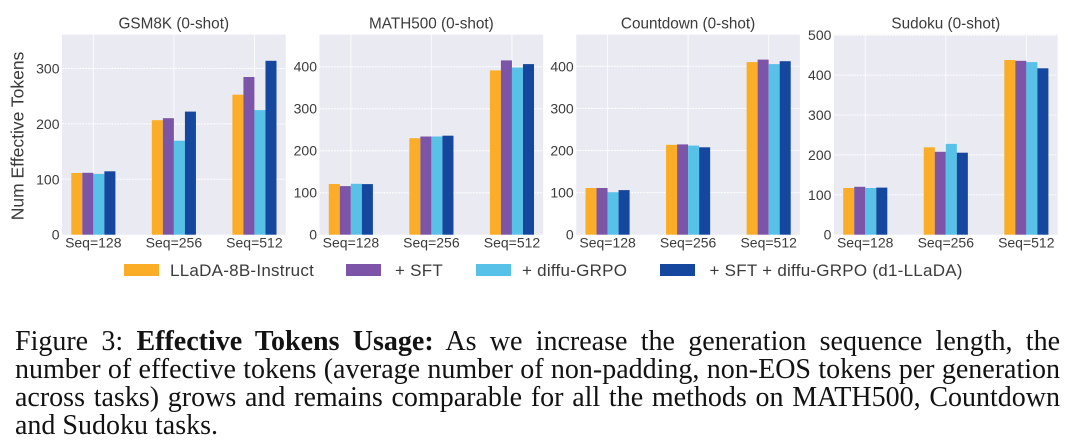 The image size is (1080, 445). Describe the element at coordinates (174, 24) in the screenshot. I see `svg-text: GSM8K (0-shot)` at that location.